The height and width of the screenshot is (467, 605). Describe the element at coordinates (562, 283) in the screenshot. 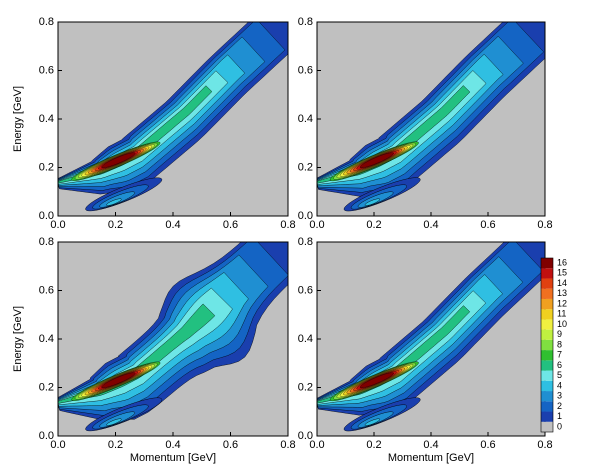

I see `colorbar-label: 14` at that location.